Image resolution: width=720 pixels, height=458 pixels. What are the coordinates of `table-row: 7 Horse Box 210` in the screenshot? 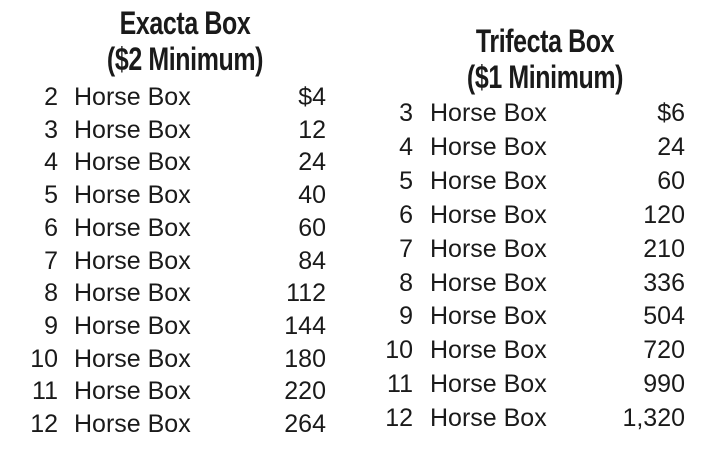 It's located at (530, 249).